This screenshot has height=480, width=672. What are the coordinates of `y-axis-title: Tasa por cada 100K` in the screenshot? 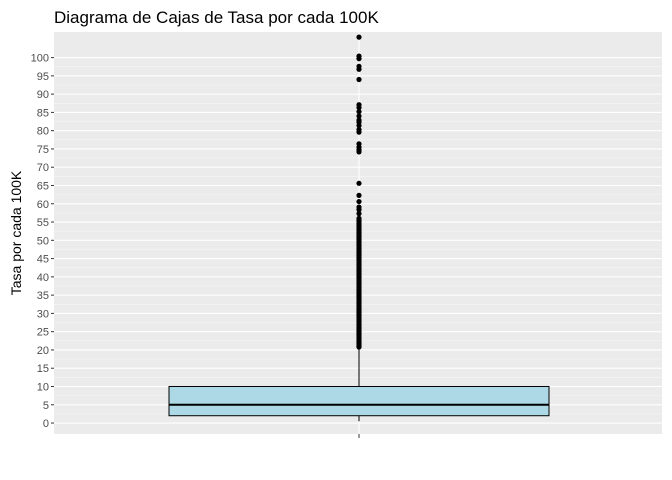 It's located at (16, 232).